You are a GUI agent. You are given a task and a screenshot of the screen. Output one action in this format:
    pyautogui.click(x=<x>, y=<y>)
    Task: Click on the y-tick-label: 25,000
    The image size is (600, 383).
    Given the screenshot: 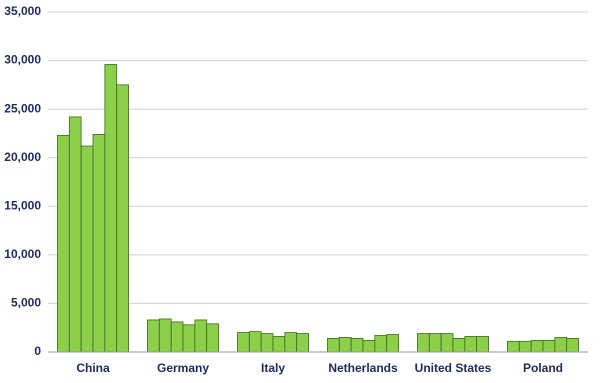 What is the action you would take?
    pyautogui.click(x=22, y=108)
    